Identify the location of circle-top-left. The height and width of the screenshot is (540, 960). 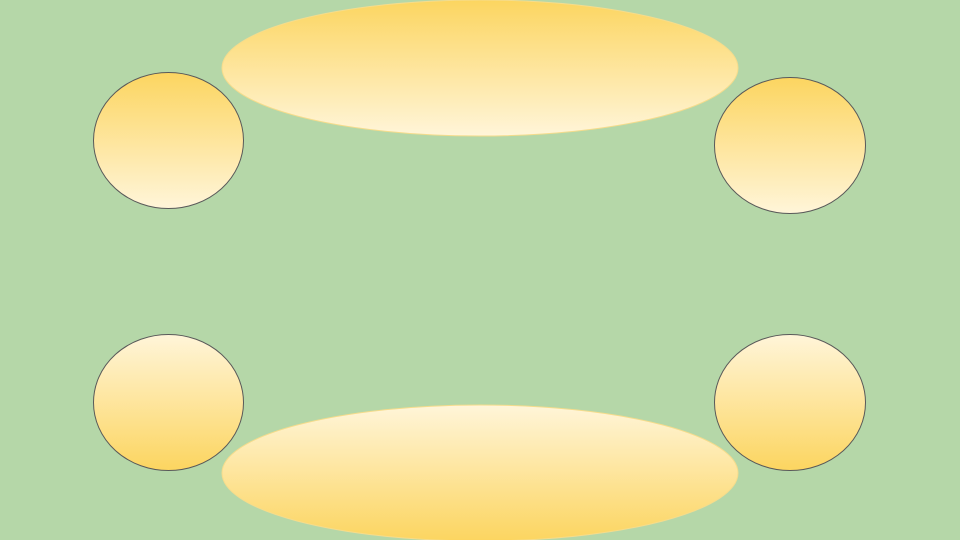
(168, 140).